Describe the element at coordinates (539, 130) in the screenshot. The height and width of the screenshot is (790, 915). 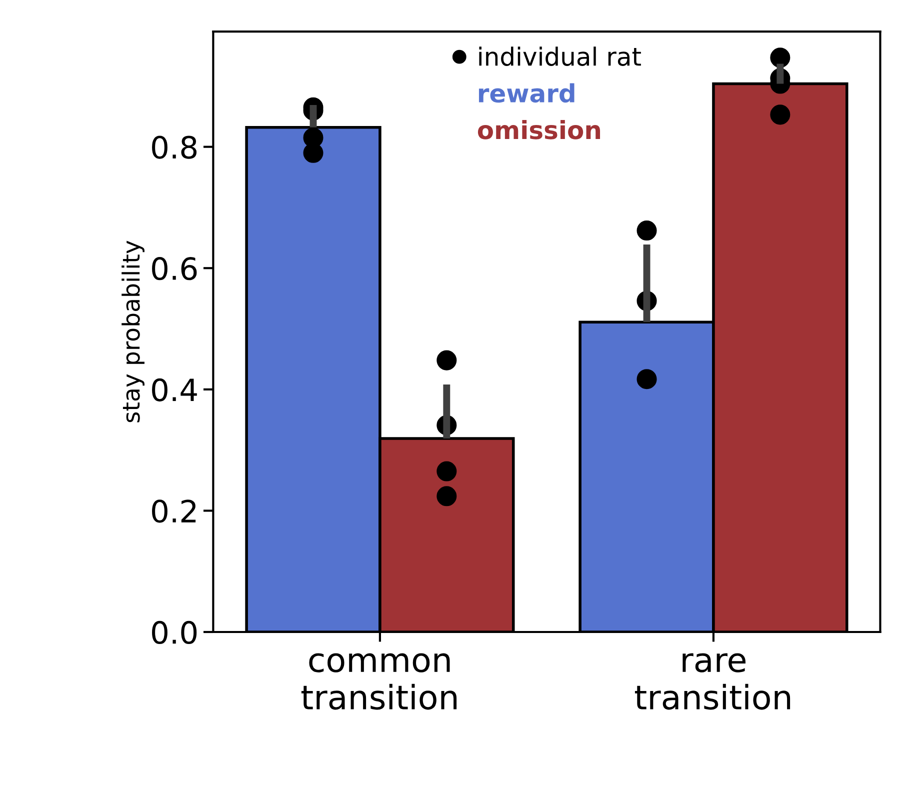
I see `text: omission` at that location.